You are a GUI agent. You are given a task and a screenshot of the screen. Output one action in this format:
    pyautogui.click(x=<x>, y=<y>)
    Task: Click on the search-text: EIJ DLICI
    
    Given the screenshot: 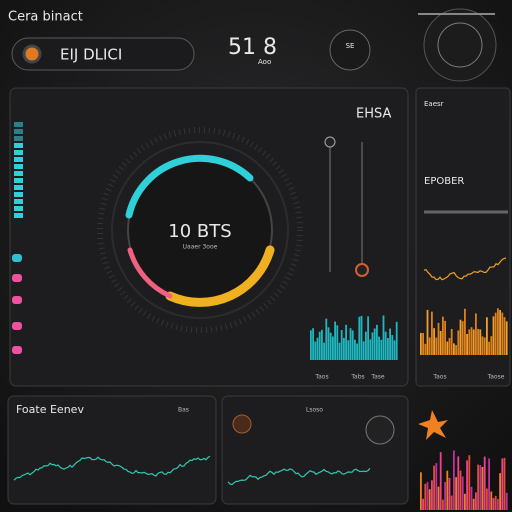 What is the action you would take?
    pyautogui.click(x=91, y=55)
    